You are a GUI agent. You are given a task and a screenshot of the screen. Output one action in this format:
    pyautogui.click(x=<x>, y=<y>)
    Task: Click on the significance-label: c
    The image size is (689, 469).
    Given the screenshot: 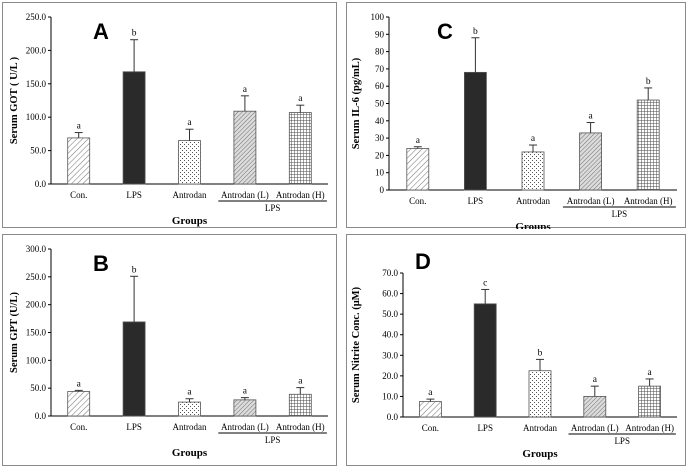 What is the action you would take?
    pyautogui.click(x=485, y=283)
    